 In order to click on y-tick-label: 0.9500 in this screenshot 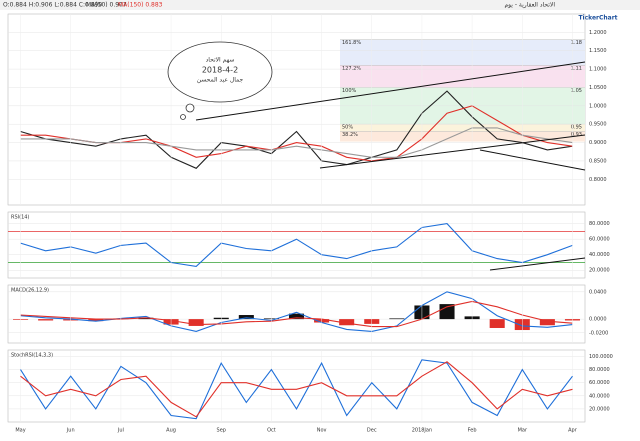, I will do `click(598, 125)`.